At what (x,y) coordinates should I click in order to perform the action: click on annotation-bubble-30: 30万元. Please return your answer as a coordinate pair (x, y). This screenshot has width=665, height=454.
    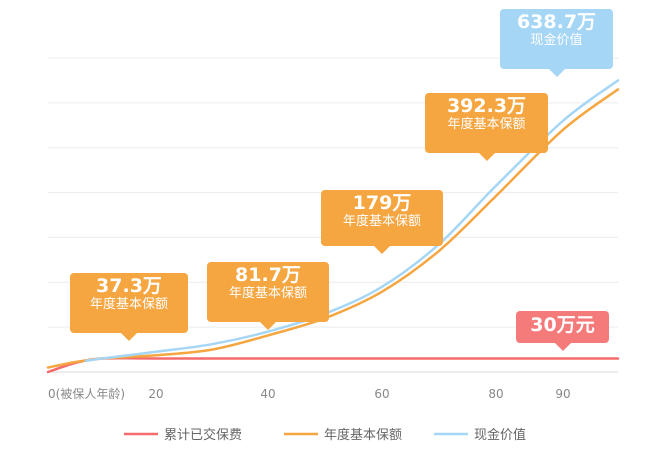
    Looking at the image, I should click on (562, 331).